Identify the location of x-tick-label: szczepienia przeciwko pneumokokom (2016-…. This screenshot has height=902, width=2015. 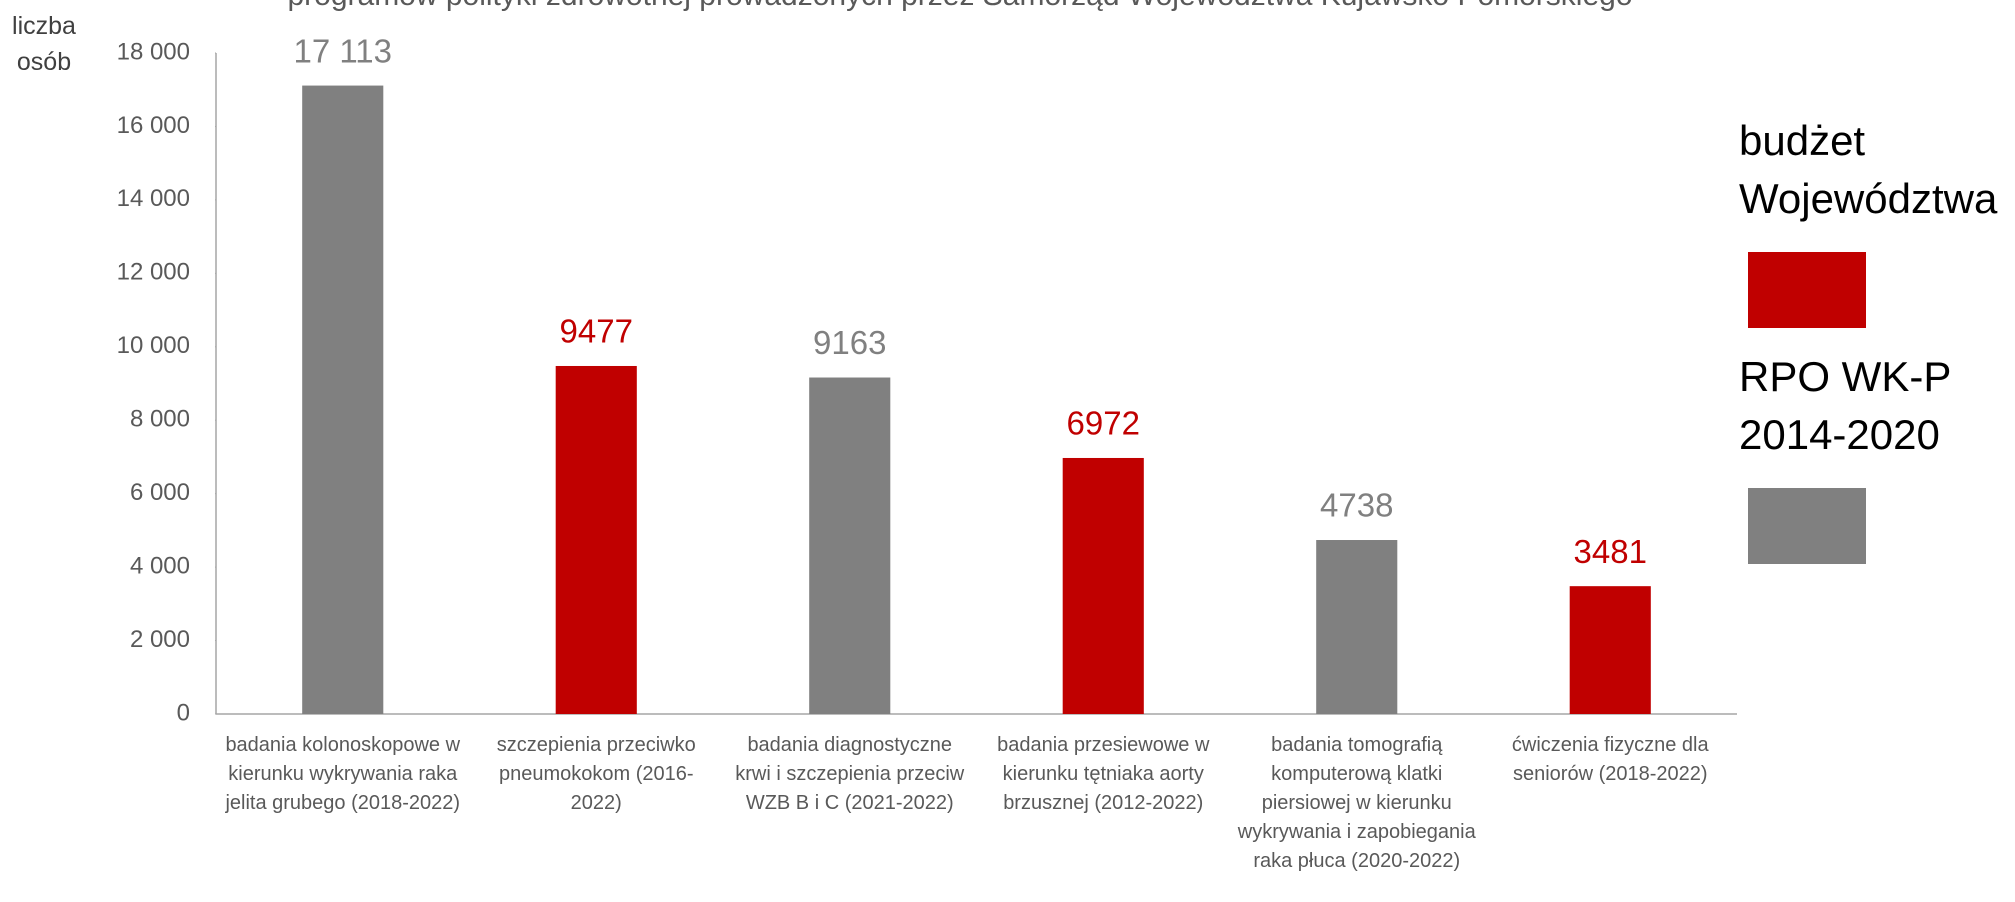
(596, 774).